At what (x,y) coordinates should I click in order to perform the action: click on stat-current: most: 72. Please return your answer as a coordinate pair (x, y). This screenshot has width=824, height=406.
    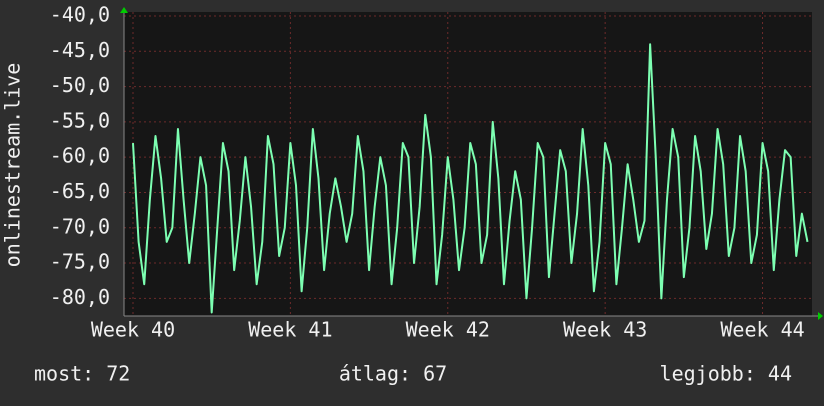
    Looking at the image, I should click on (82, 374).